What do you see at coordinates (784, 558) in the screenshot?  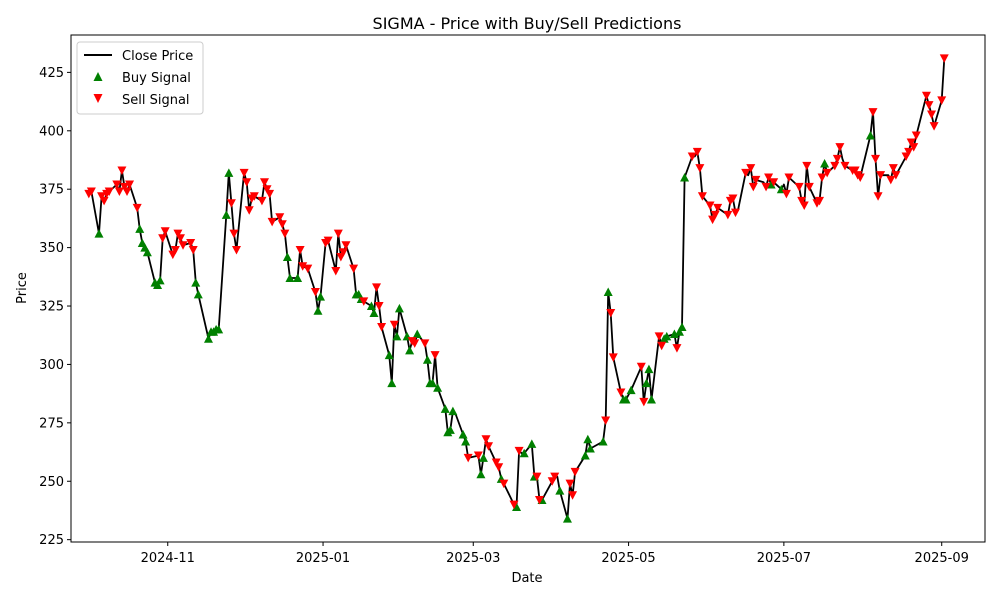 I see `x-tick-label: 2025-07` at bounding box center [784, 558].